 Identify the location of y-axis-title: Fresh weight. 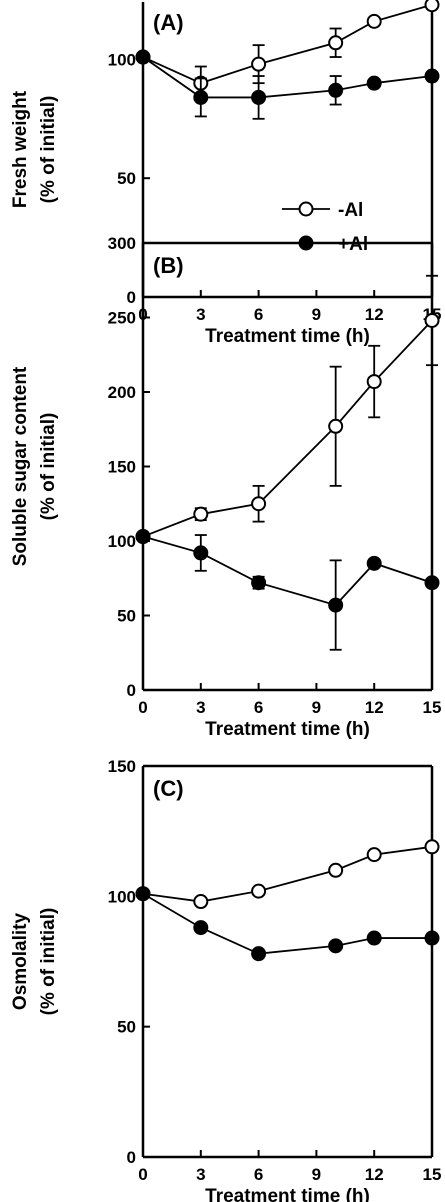
(20, 149).